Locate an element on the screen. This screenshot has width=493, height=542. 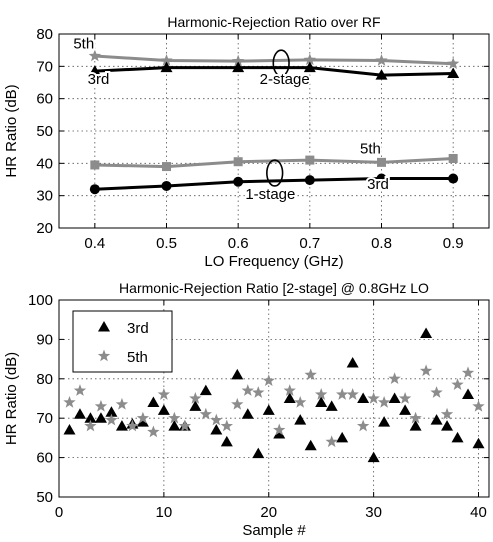
series-1-stage-3rd is located at coordinates (274, 184).